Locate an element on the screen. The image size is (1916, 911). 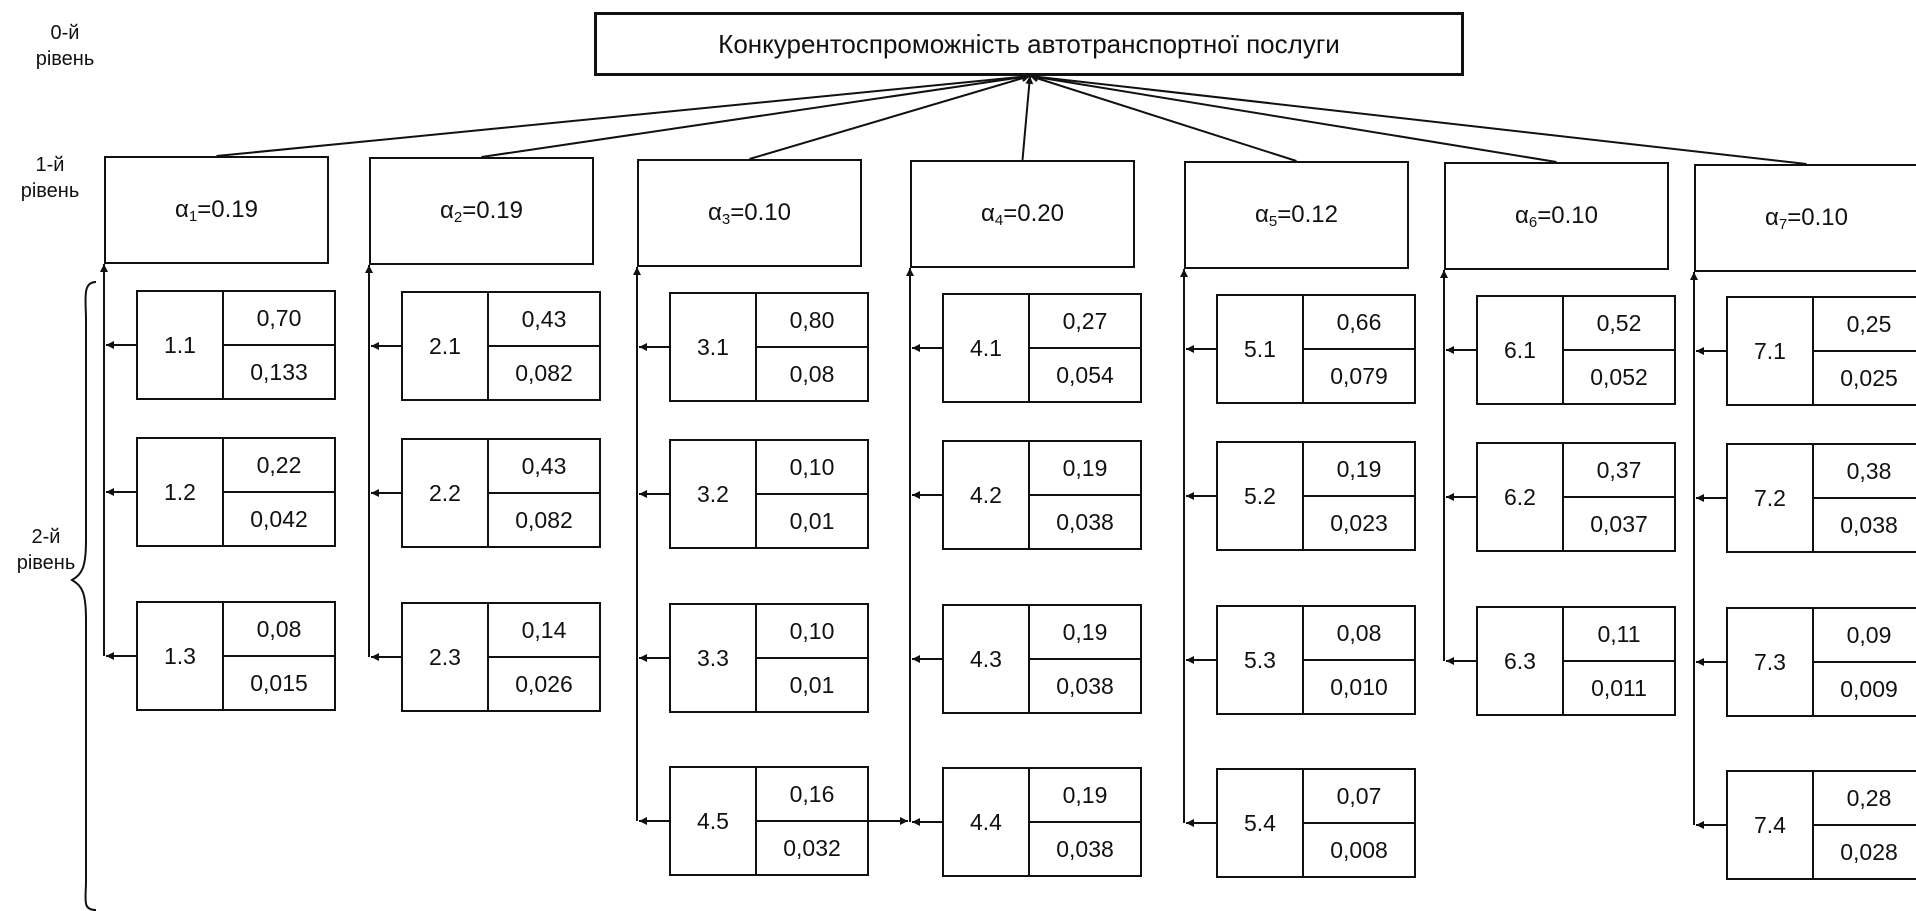
subcriterion-4-2: 4.2 0,19 0,038 is located at coordinates (1042, 495).